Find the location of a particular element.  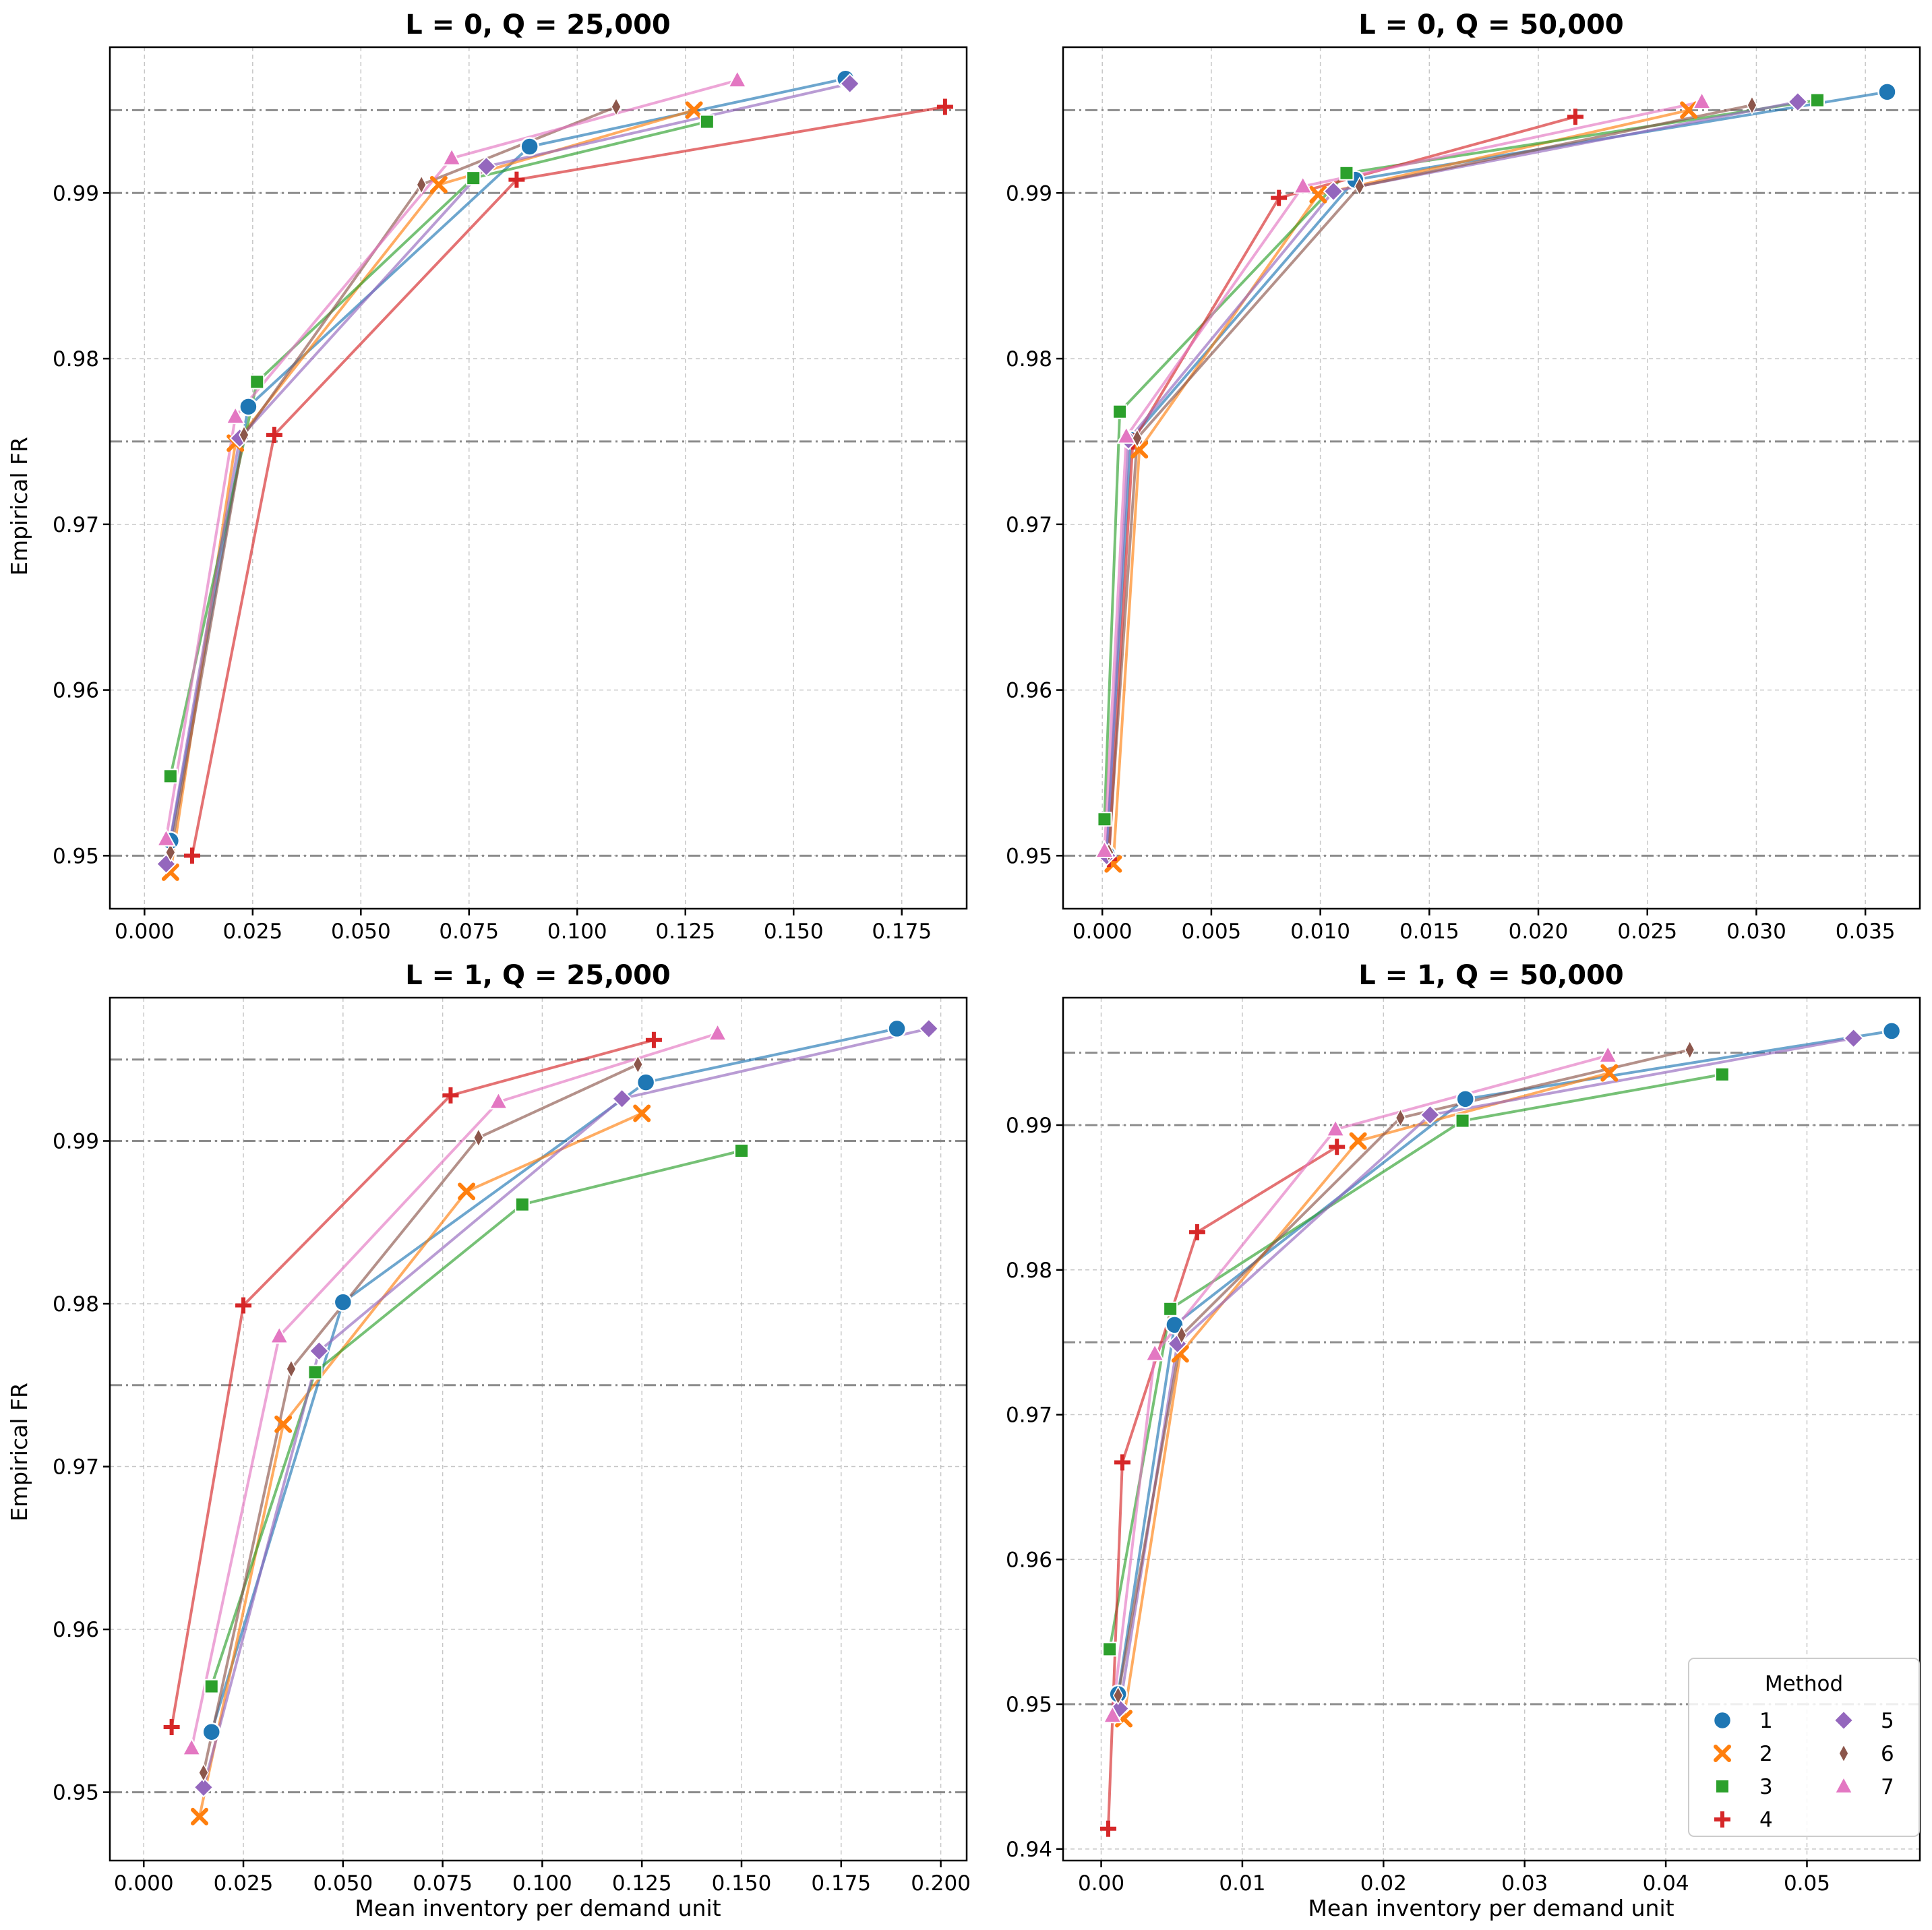

x-tick-label: 0.150 is located at coordinates (742, 1883).